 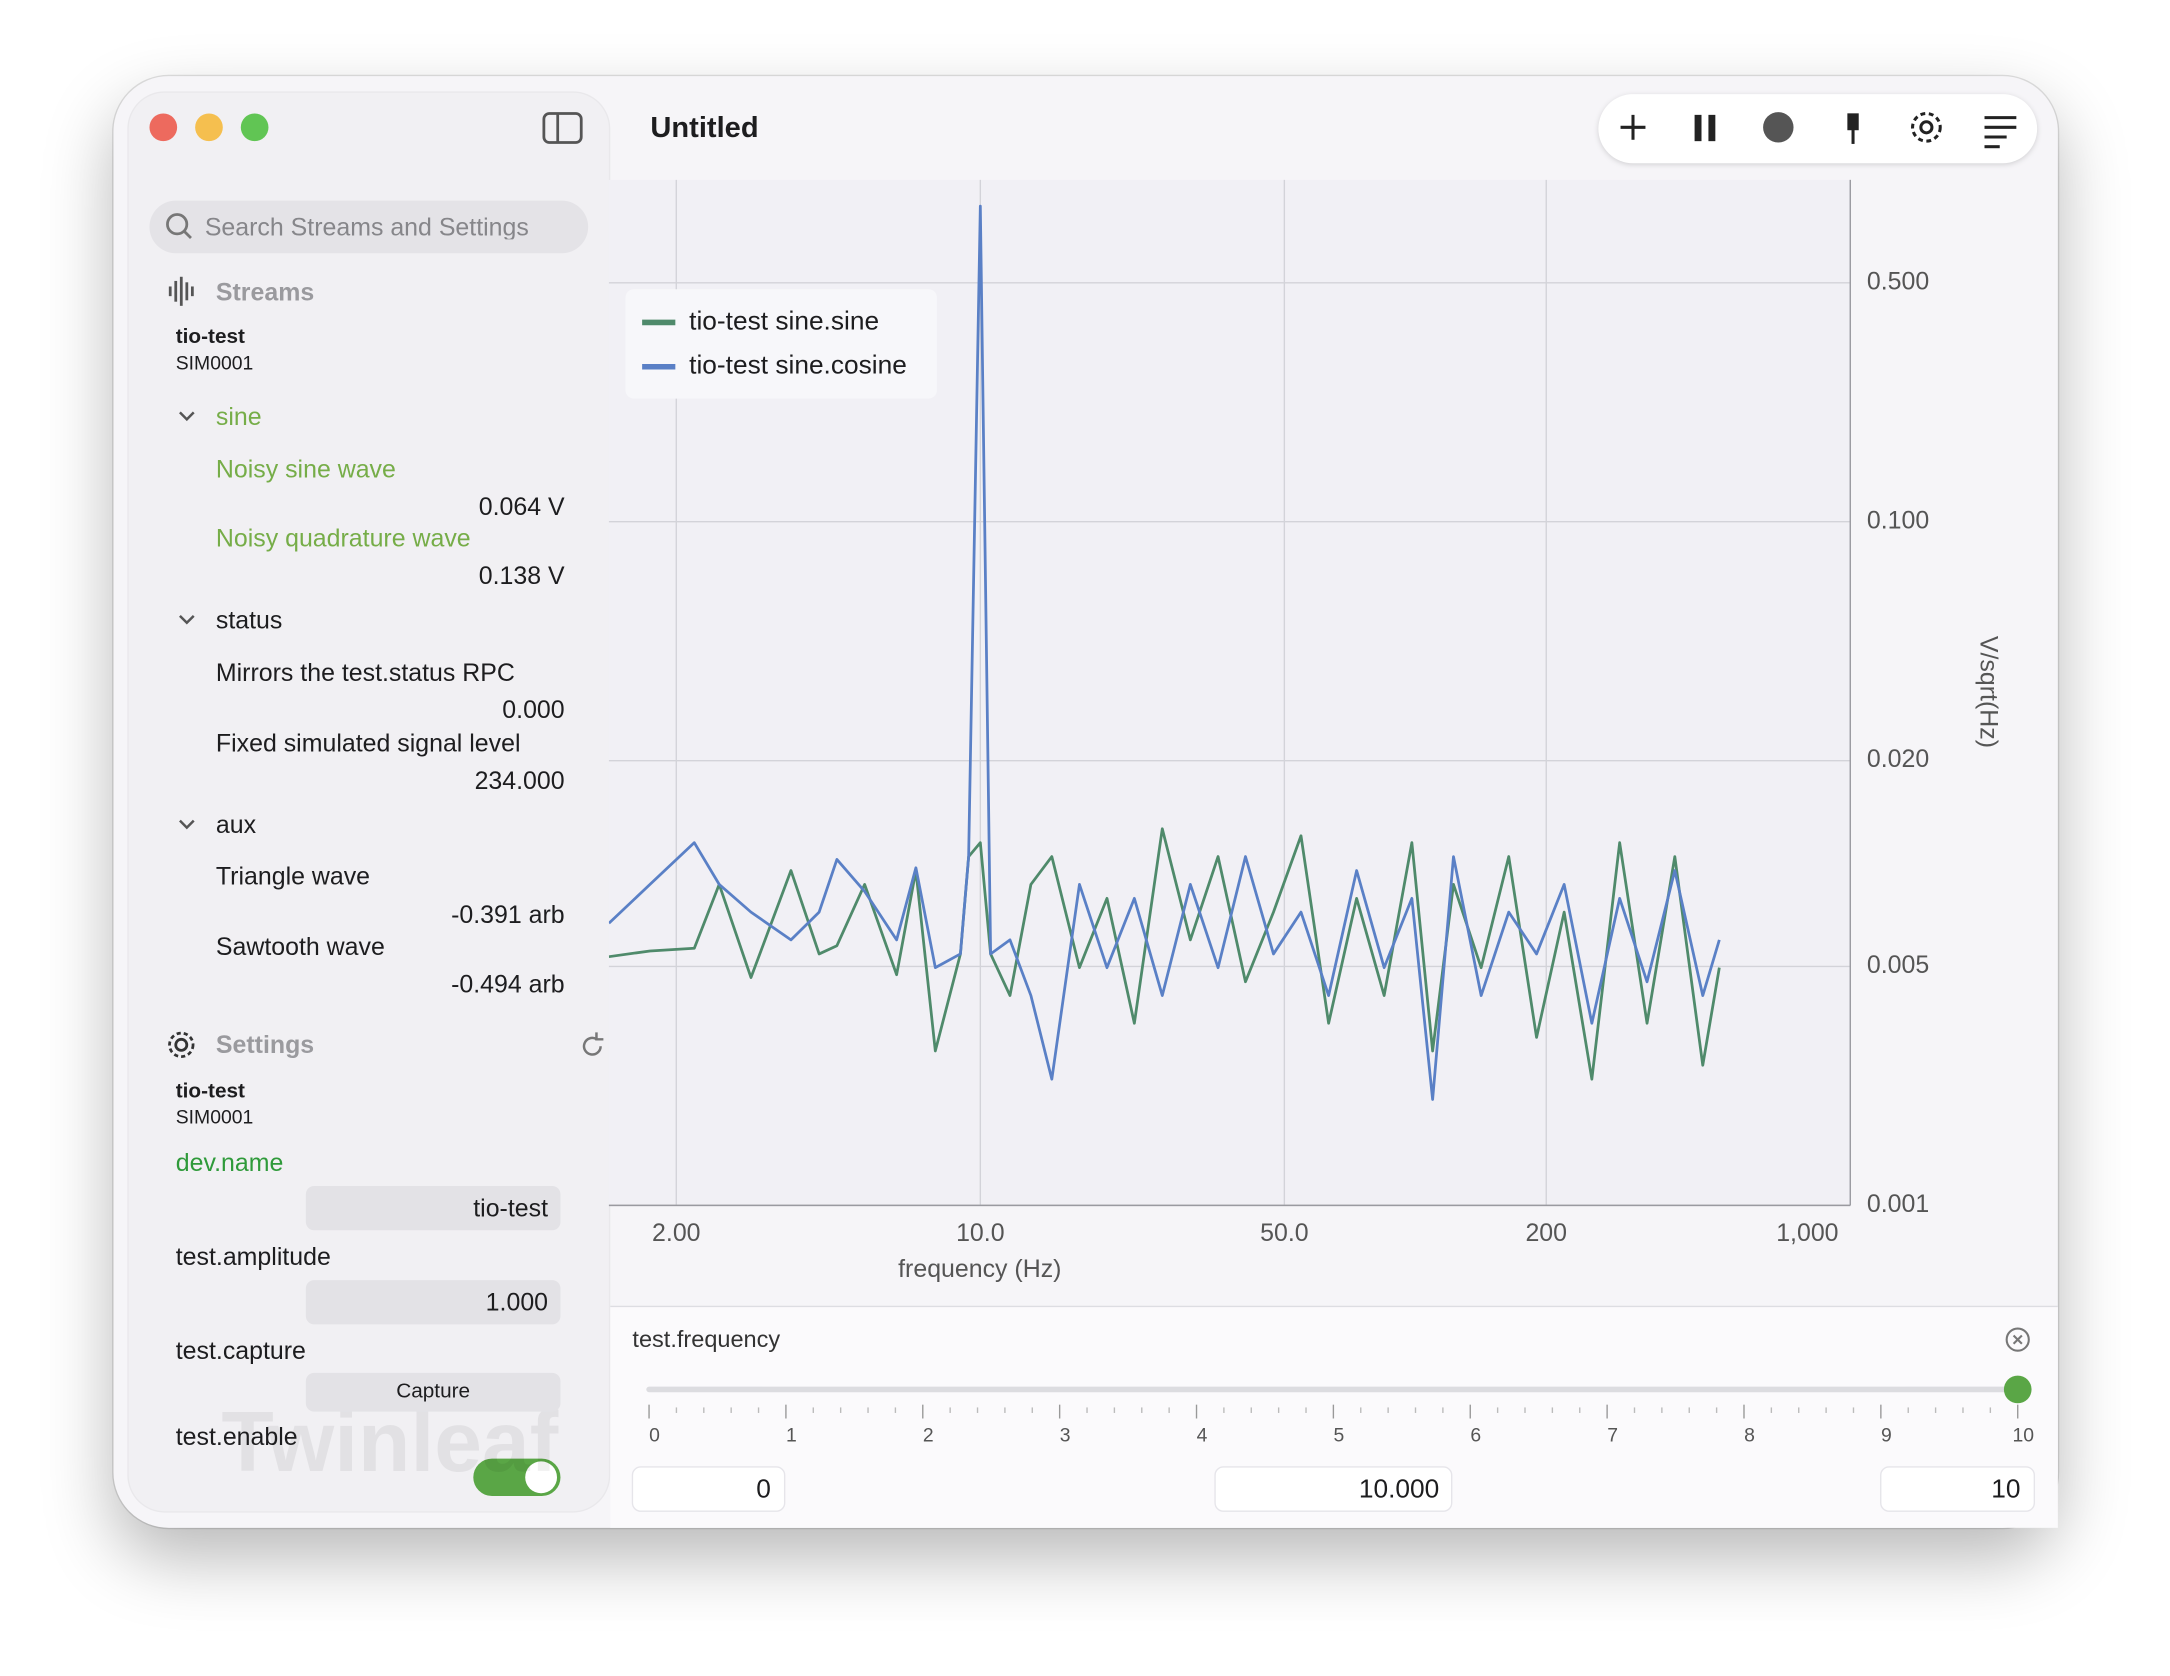 What do you see at coordinates (517, 1302) in the screenshot?
I see `setting-value: 1.000` at bounding box center [517, 1302].